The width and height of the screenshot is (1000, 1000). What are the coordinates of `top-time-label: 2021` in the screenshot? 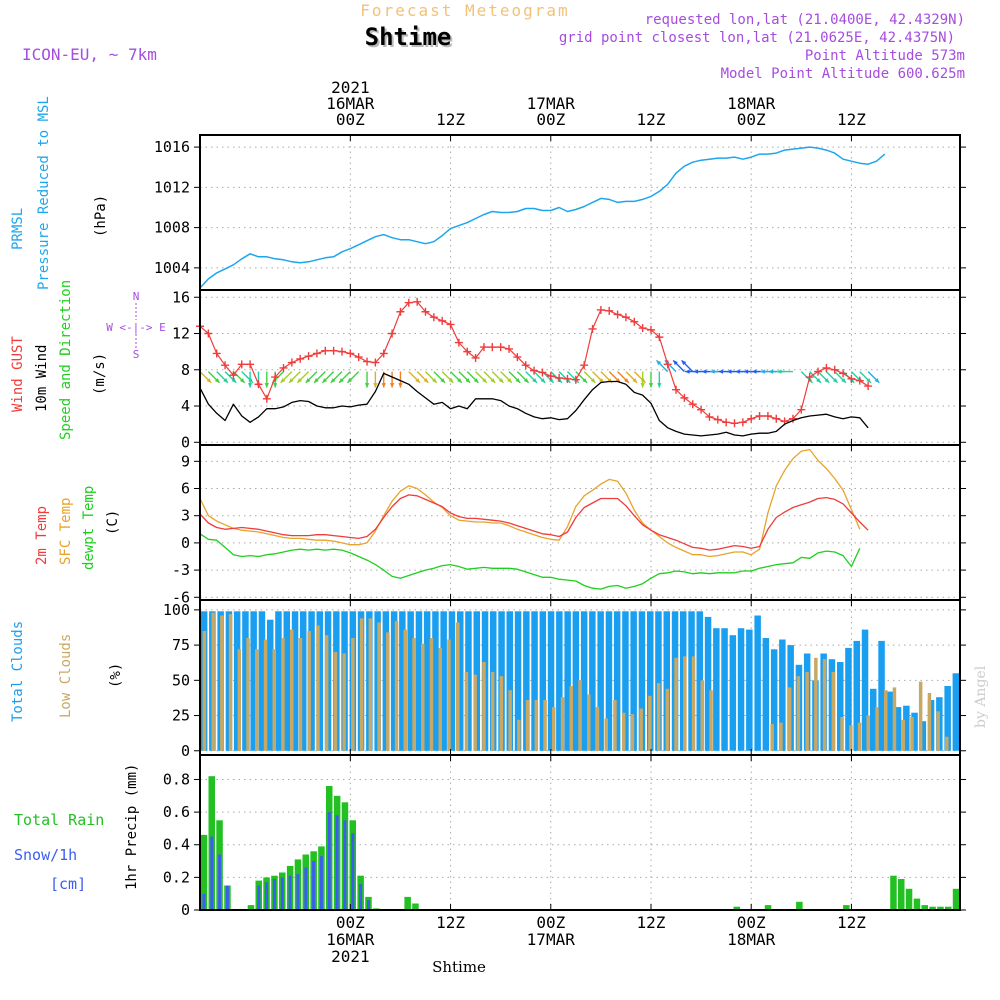 It's located at (350, 87).